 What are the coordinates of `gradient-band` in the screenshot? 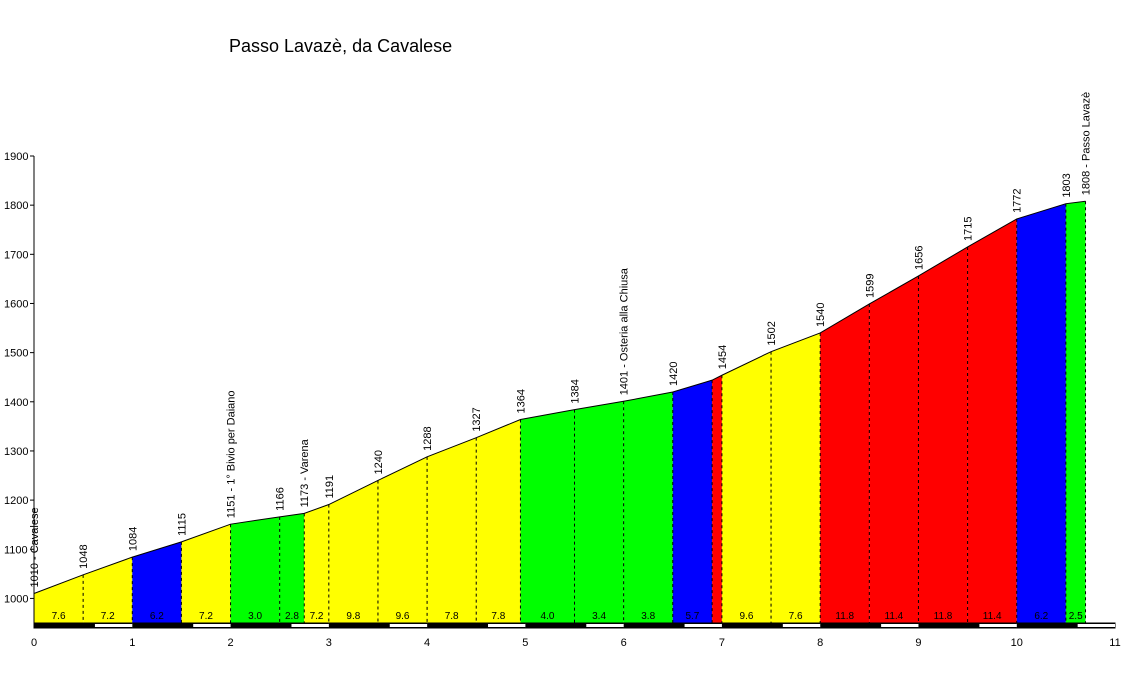 It's located at (560, 615).